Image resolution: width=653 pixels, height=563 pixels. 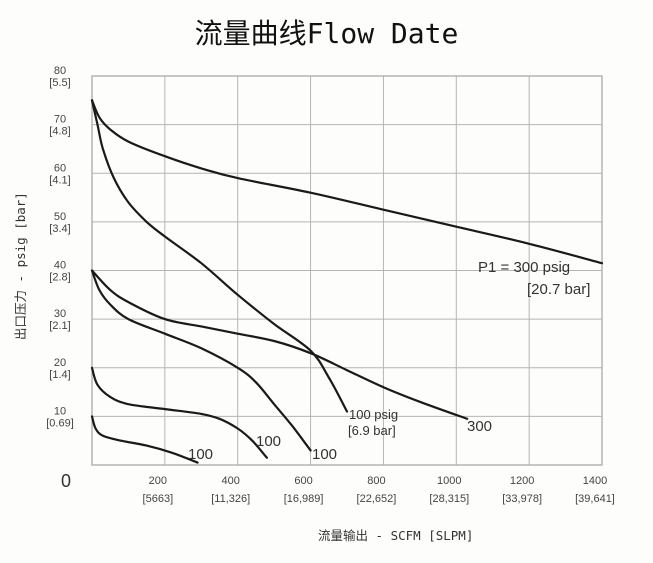 What do you see at coordinates (230, 499) in the screenshot?
I see `x-tick-slpm: [11,326]` at bounding box center [230, 499].